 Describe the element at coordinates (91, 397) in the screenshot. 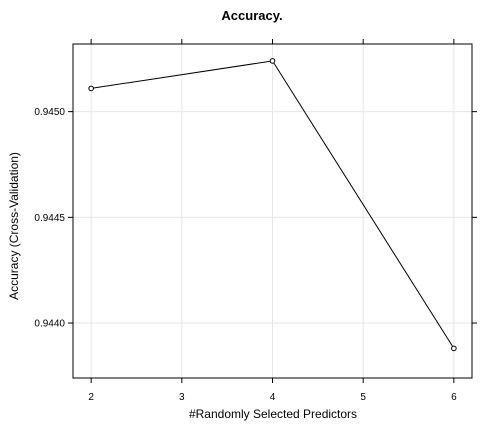

I see `x-tick-label: 2` at that location.